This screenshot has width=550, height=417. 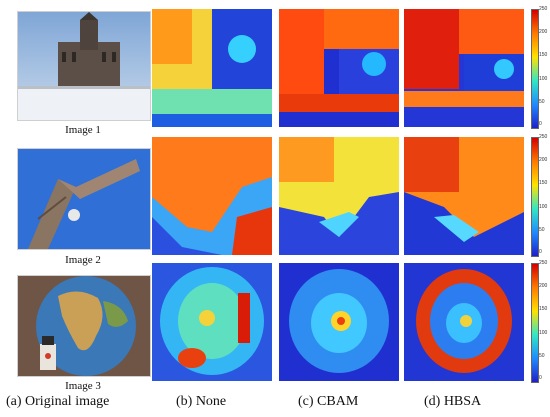 What do you see at coordinates (453, 401) in the screenshot?
I see `column-label-hbsa: (d) HBSA` at bounding box center [453, 401].